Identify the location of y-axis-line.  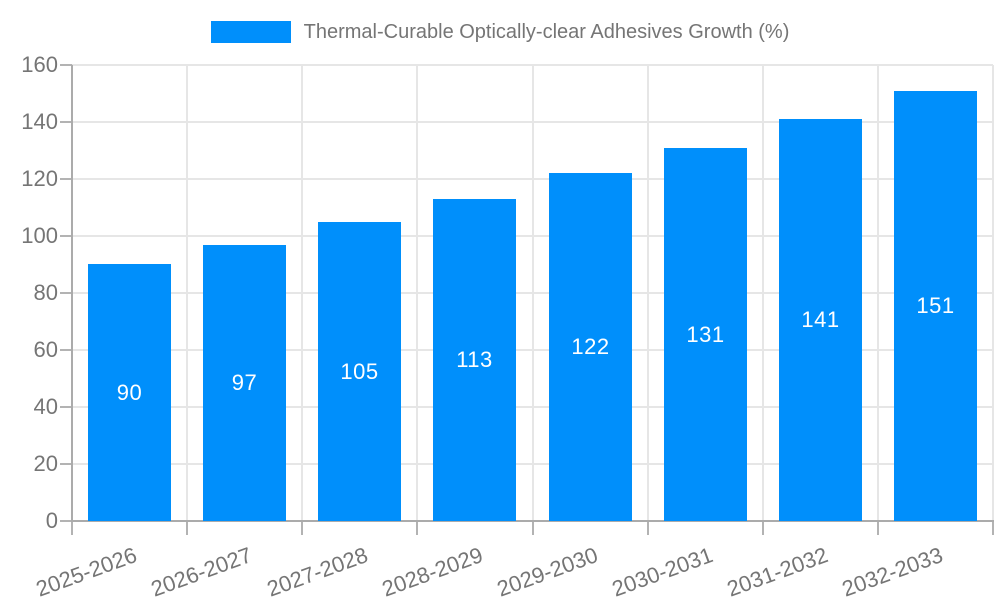
(72, 293).